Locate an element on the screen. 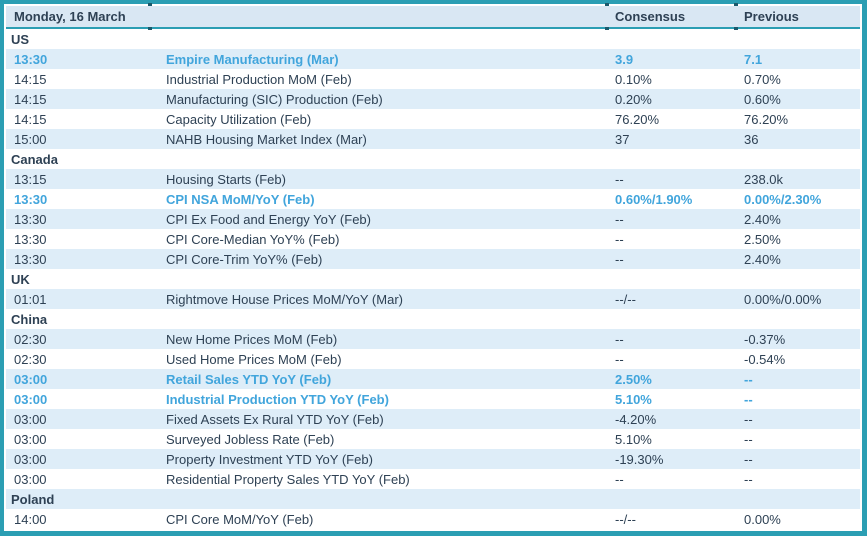 The height and width of the screenshot is (536, 867). section-row: Canada is located at coordinates (433, 159).